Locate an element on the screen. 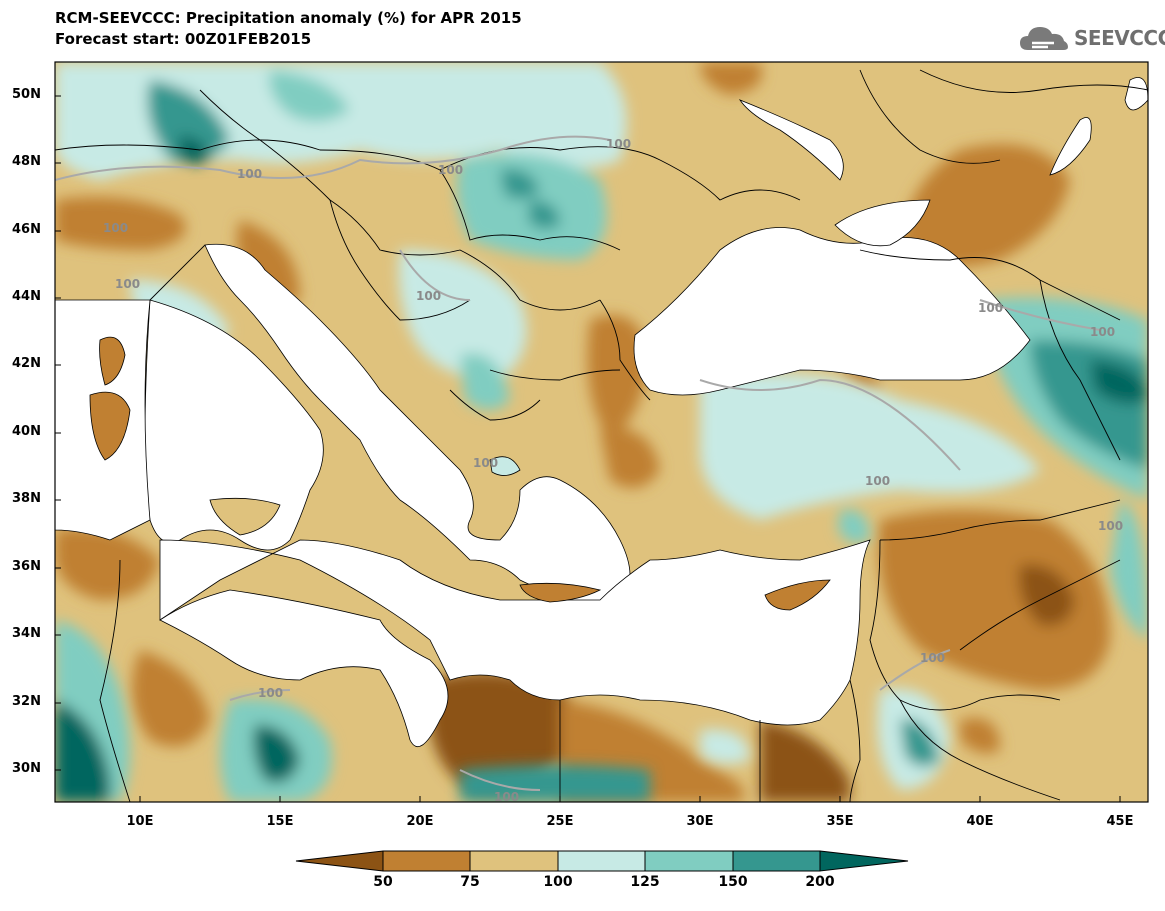  lat-tick-label: 34N is located at coordinates (26, 633).